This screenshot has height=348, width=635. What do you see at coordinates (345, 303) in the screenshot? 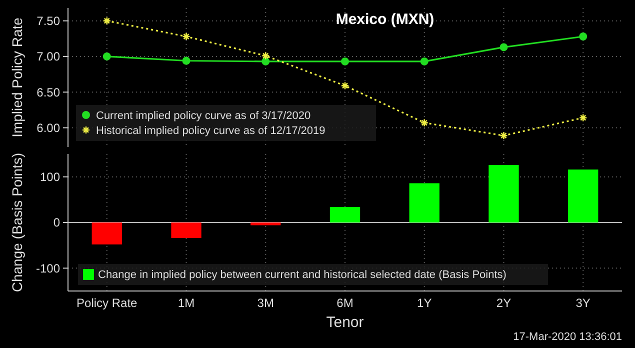
I see `x-tick-label: 6M` at bounding box center [345, 303].